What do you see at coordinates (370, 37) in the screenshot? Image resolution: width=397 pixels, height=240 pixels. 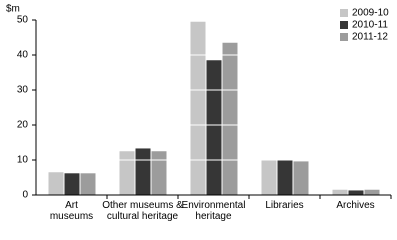 I see `legend-label: 2011-12` at bounding box center [370, 37].